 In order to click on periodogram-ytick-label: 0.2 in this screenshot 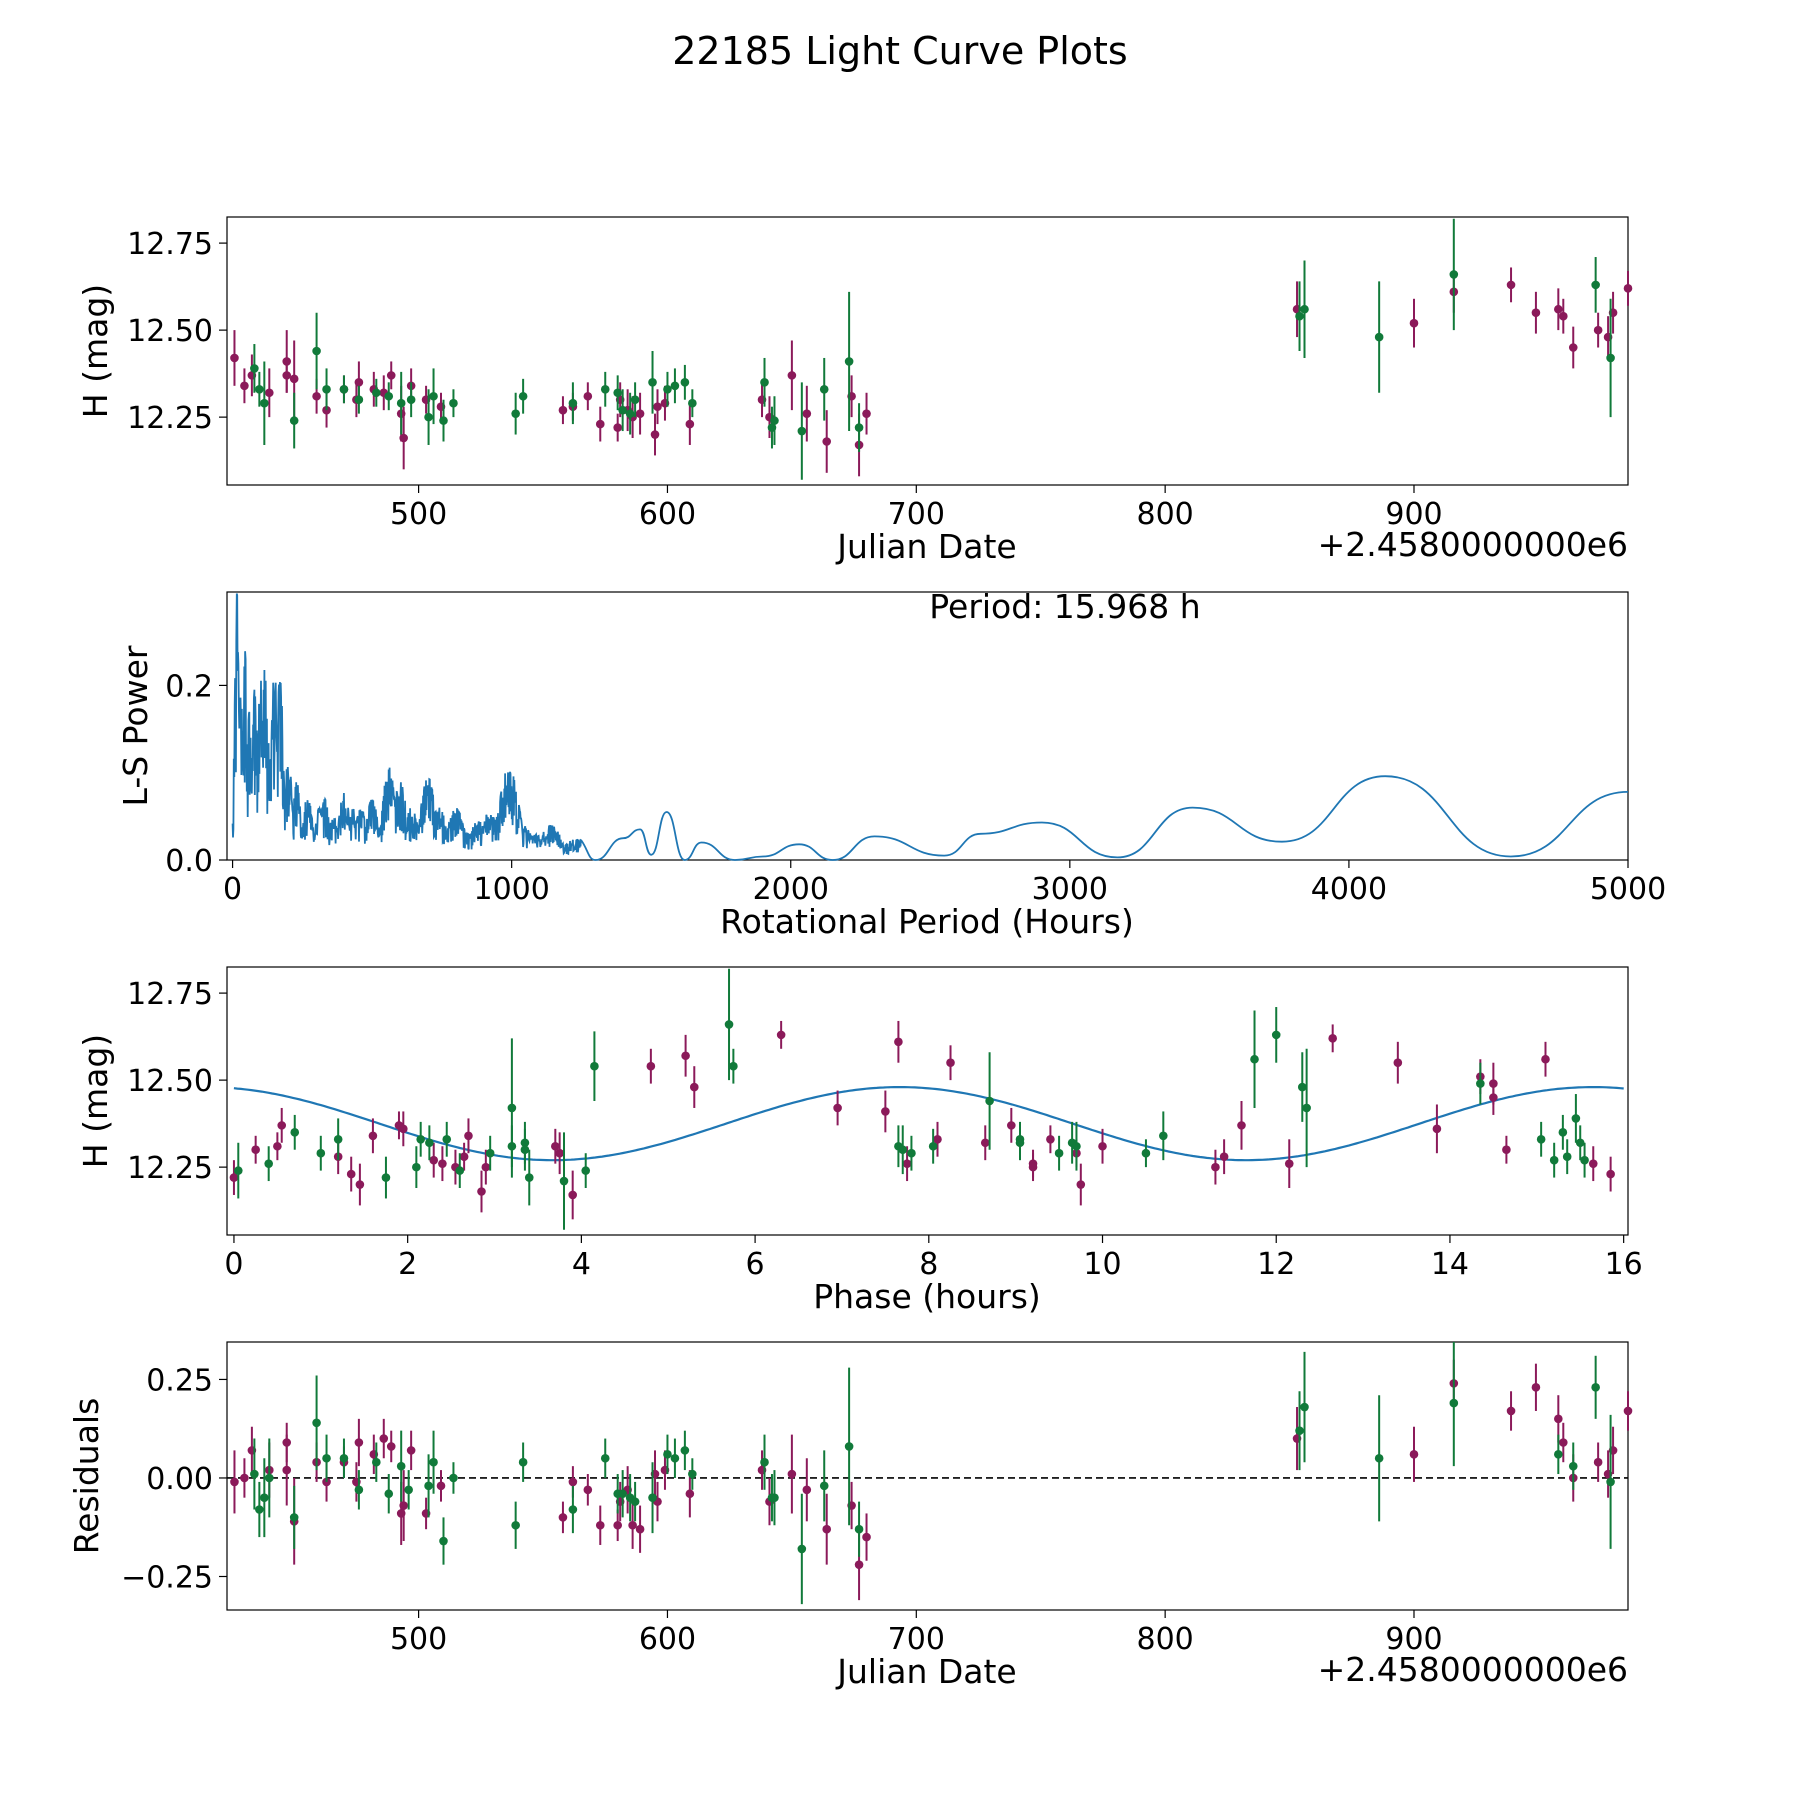, I will do `click(189, 686)`.